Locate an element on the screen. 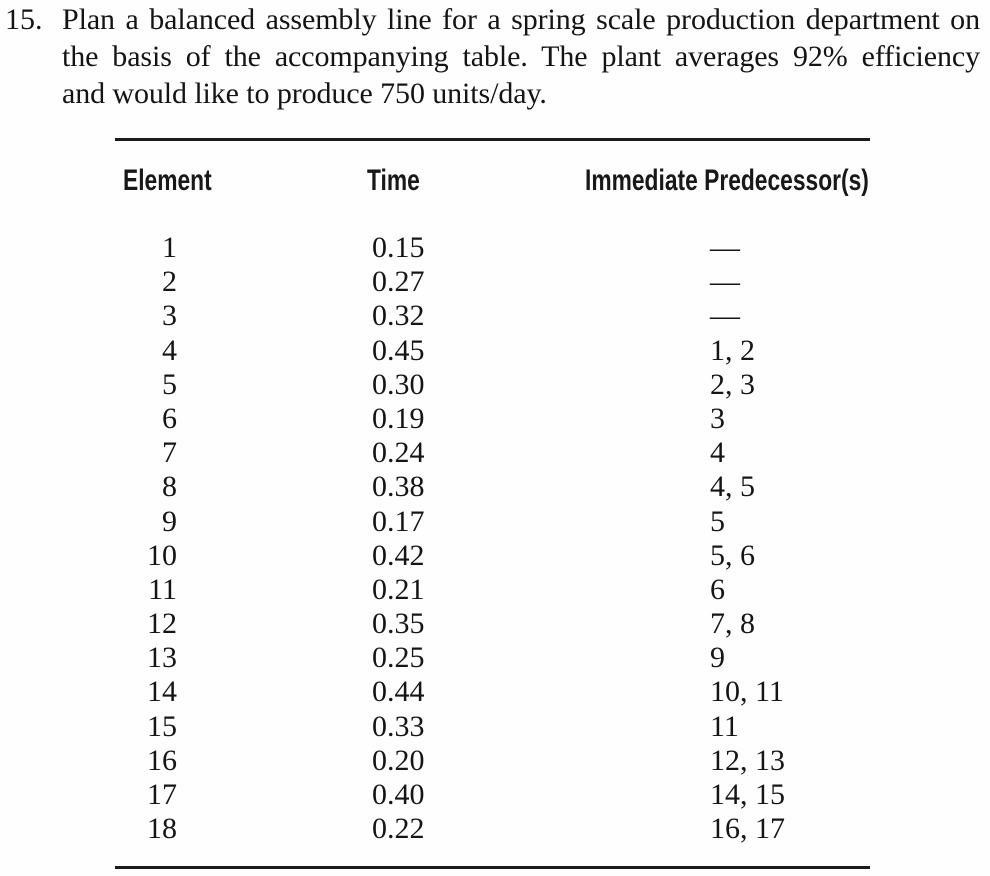  time-cell: 0.40 is located at coordinates (398, 794).